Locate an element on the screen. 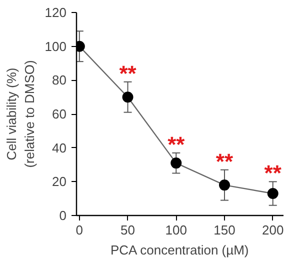 The width and height of the screenshot is (295, 260). y-tick-label: 100 is located at coordinates (55, 46).